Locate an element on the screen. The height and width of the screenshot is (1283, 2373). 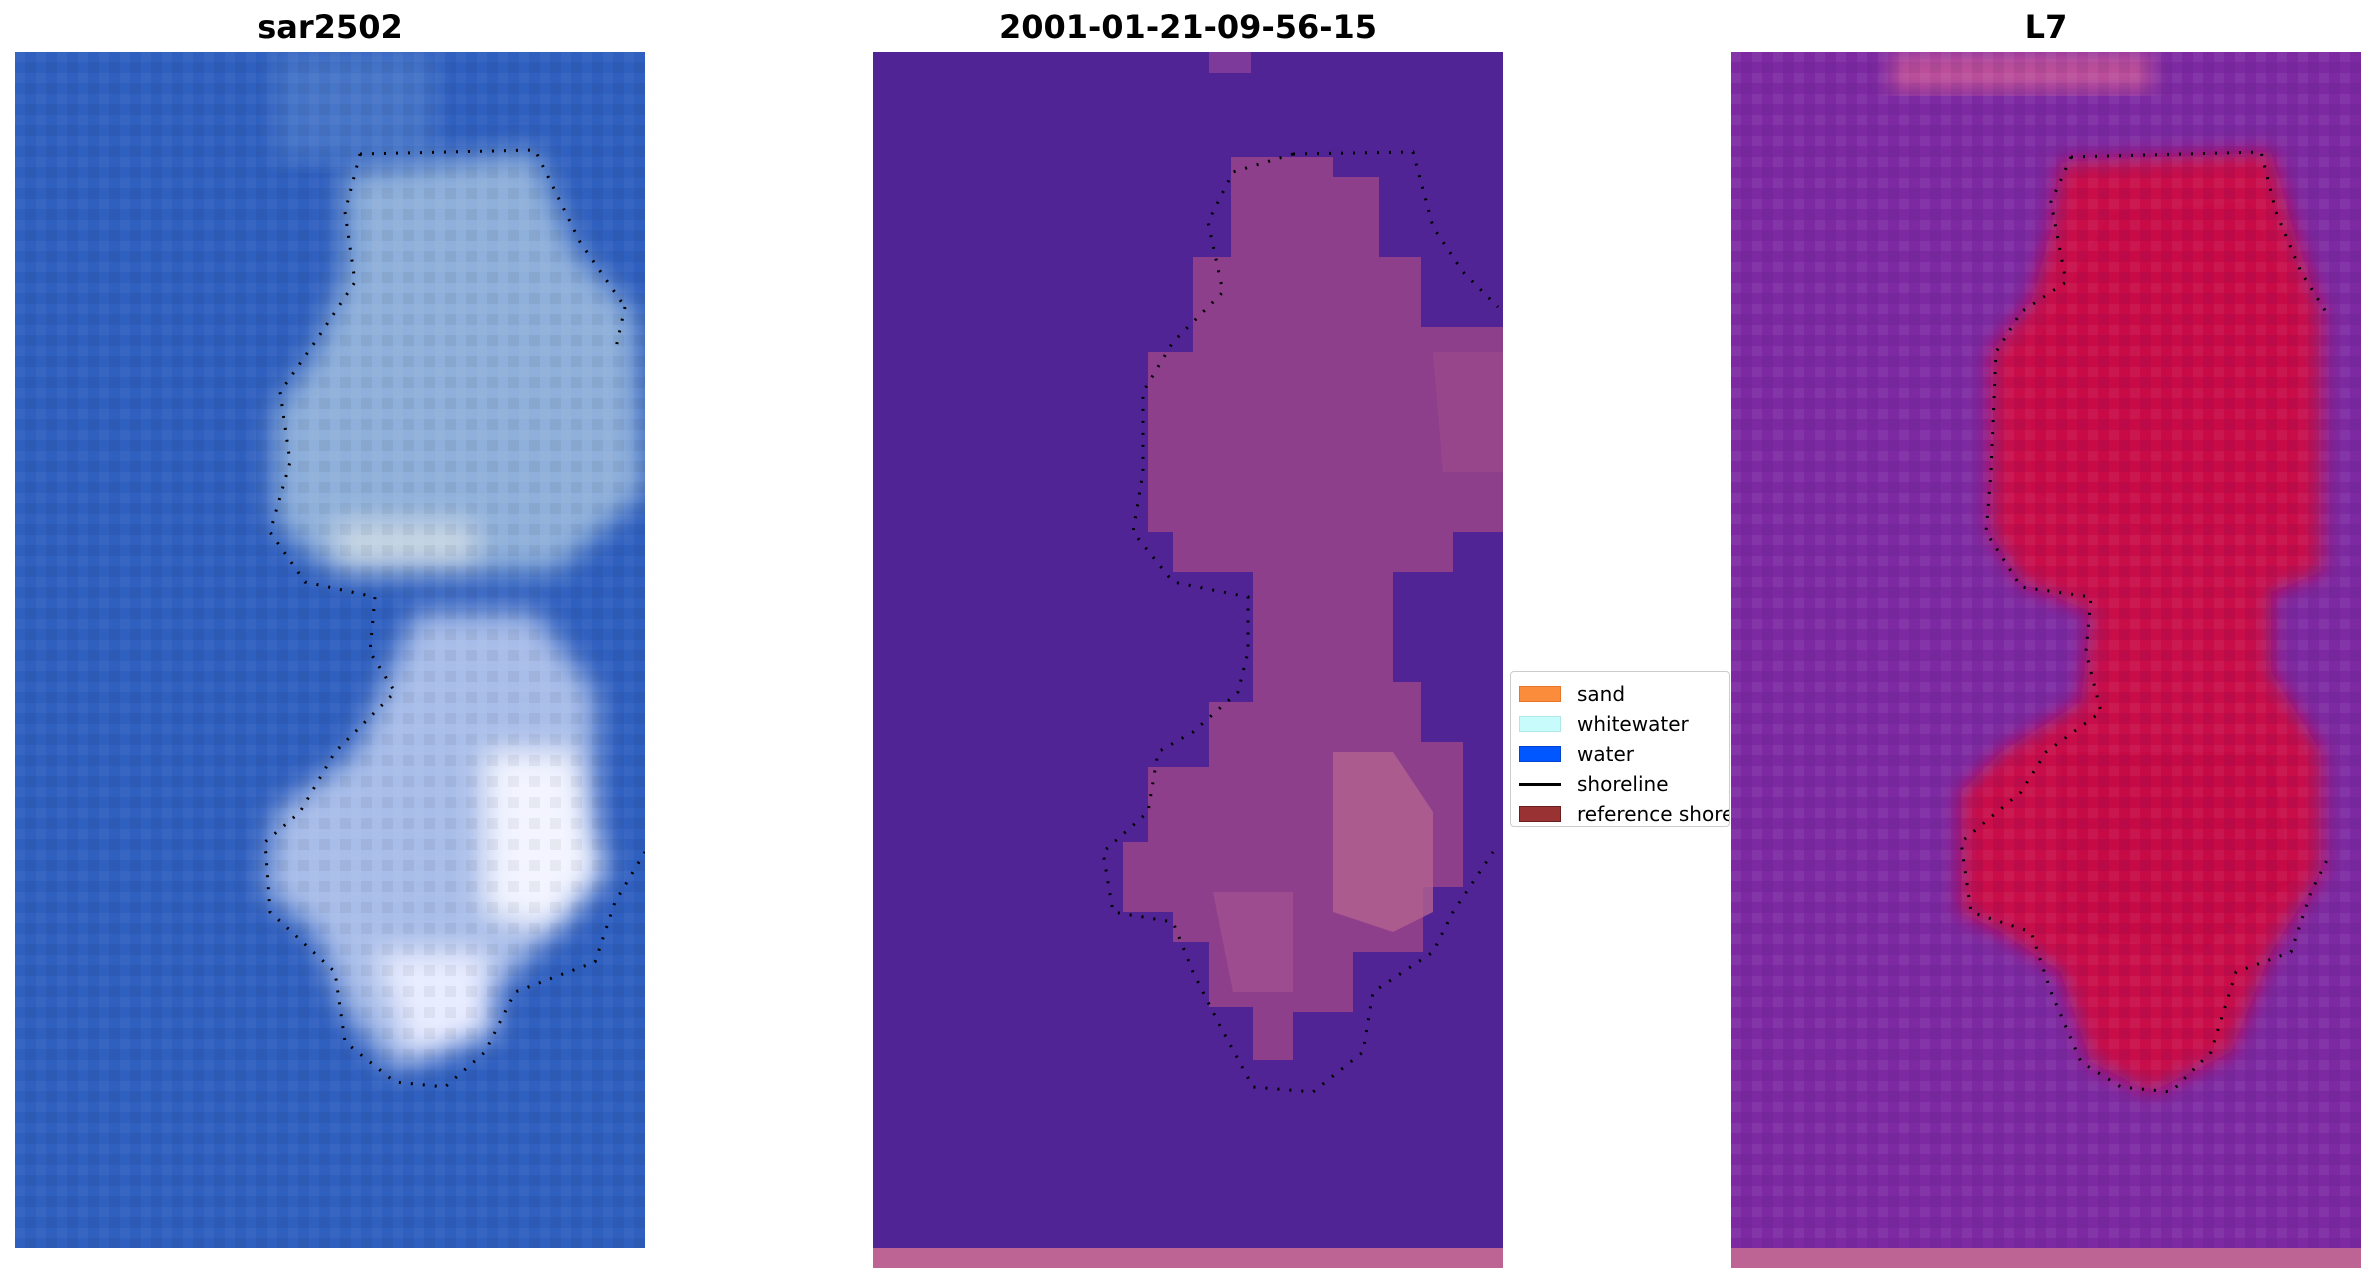
legend-item-water: water is located at coordinates (1576, 754).